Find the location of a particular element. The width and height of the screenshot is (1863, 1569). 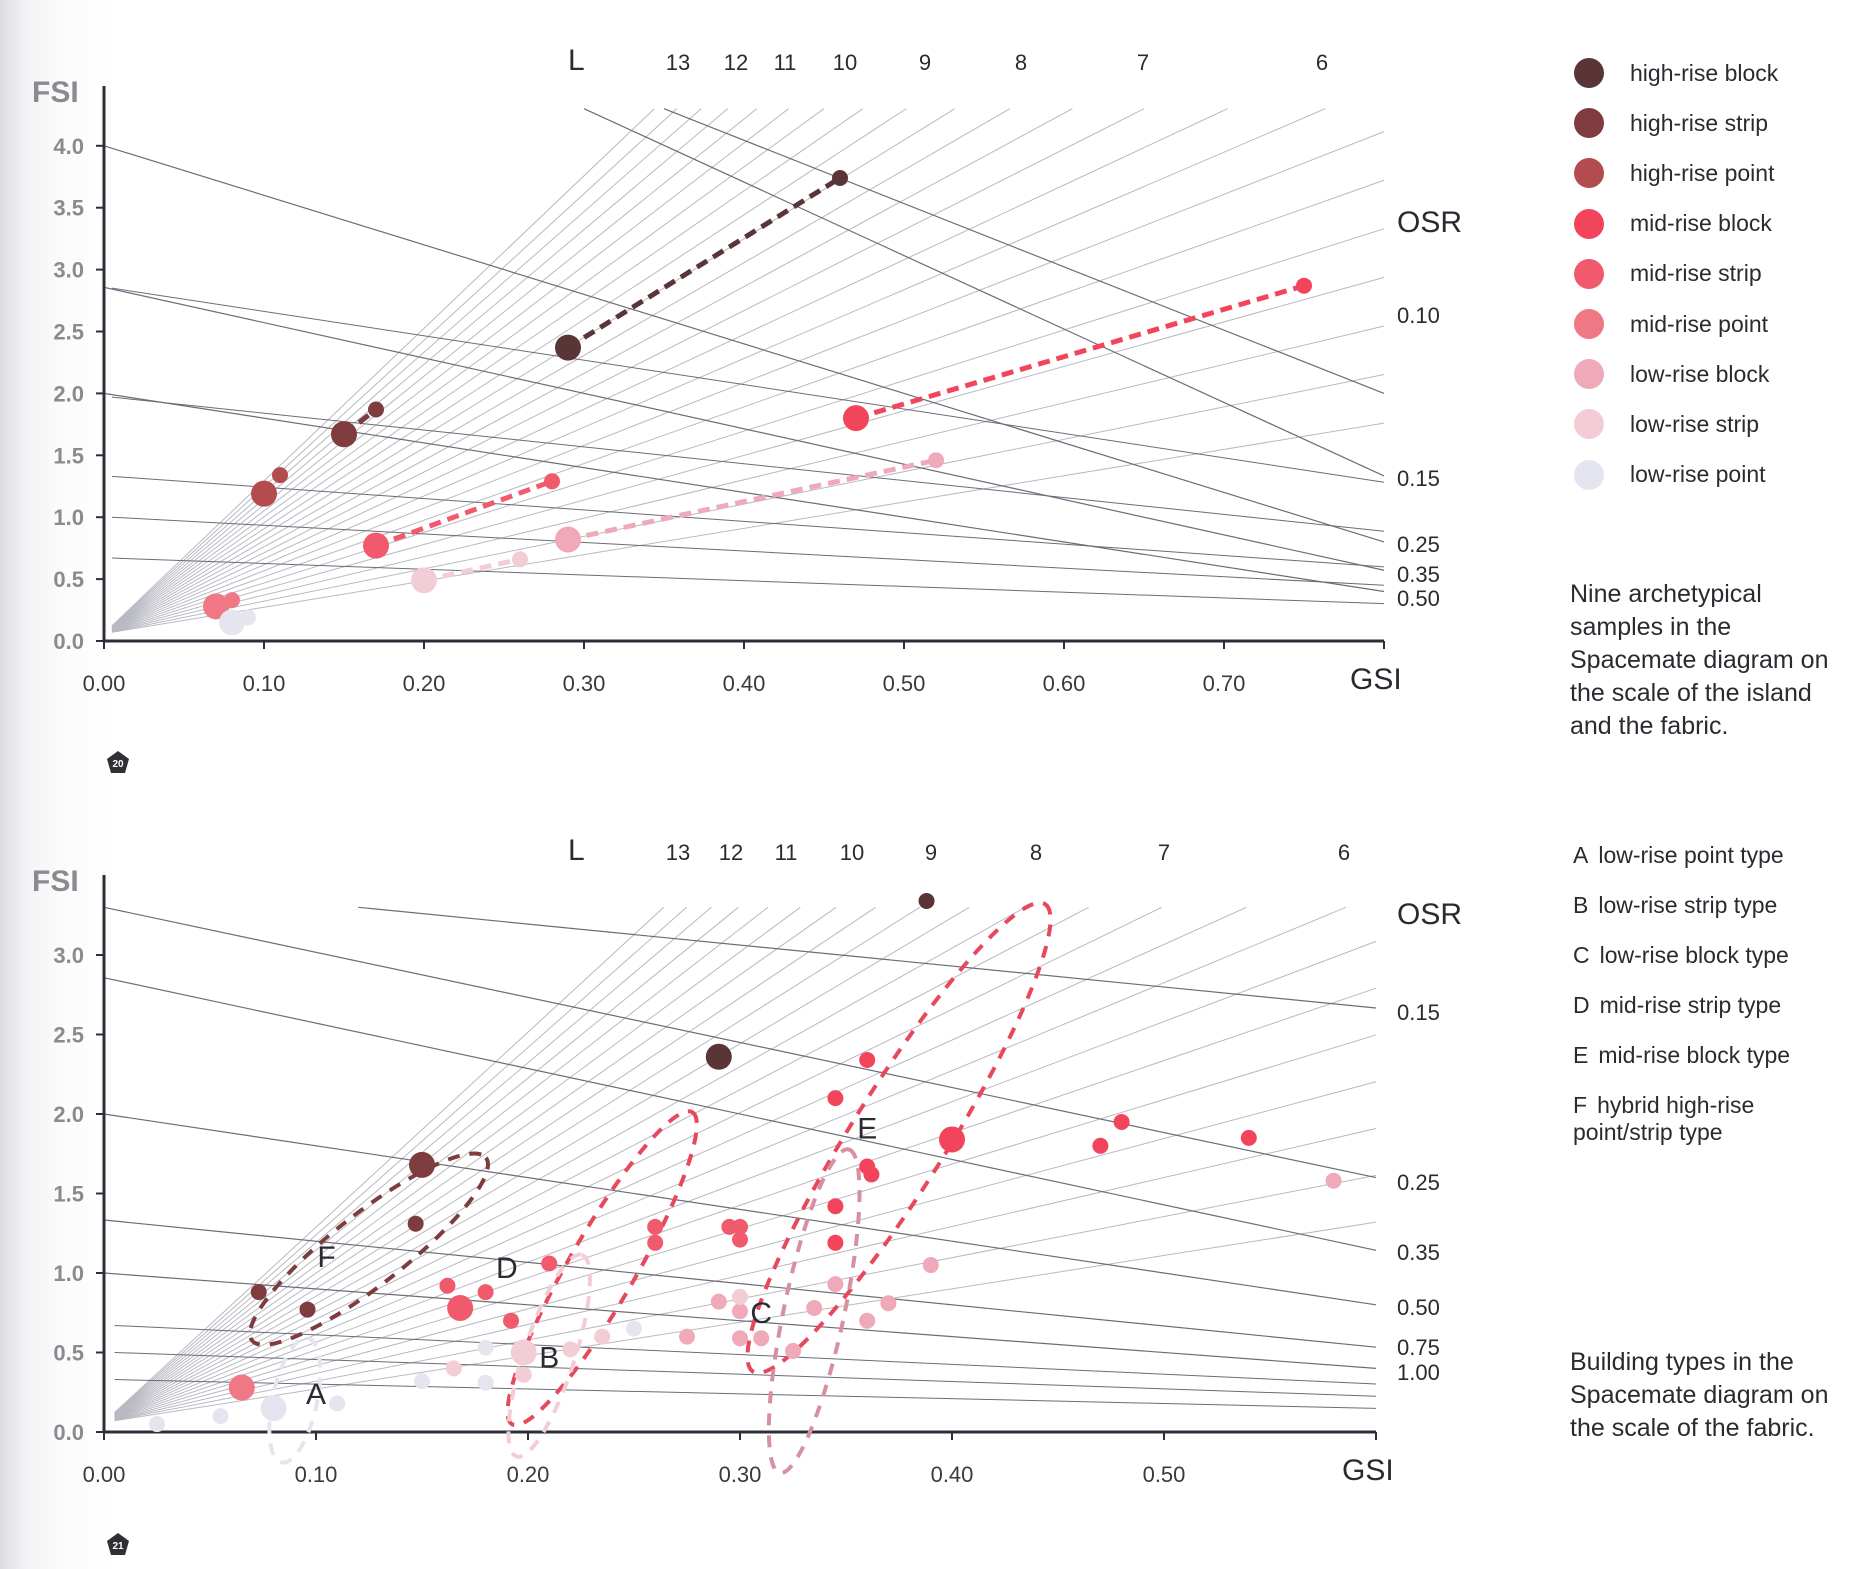

svg-text: 21 is located at coordinates (118, 1546).